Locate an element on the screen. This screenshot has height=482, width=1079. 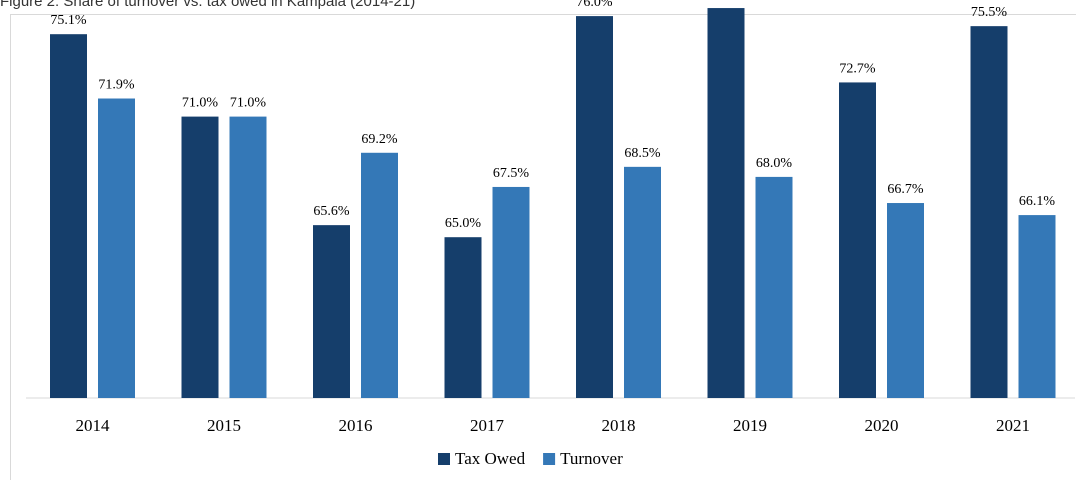
bar-tax-owed-2019 is located at coordinates (726, 203).